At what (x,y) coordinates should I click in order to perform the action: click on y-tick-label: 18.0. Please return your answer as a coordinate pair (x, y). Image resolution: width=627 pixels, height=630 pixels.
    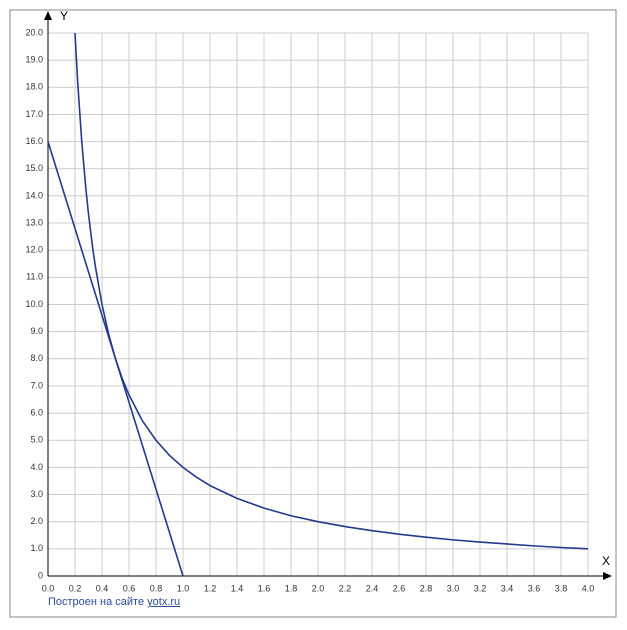
    Looking at the image, I should click on (34, 87).